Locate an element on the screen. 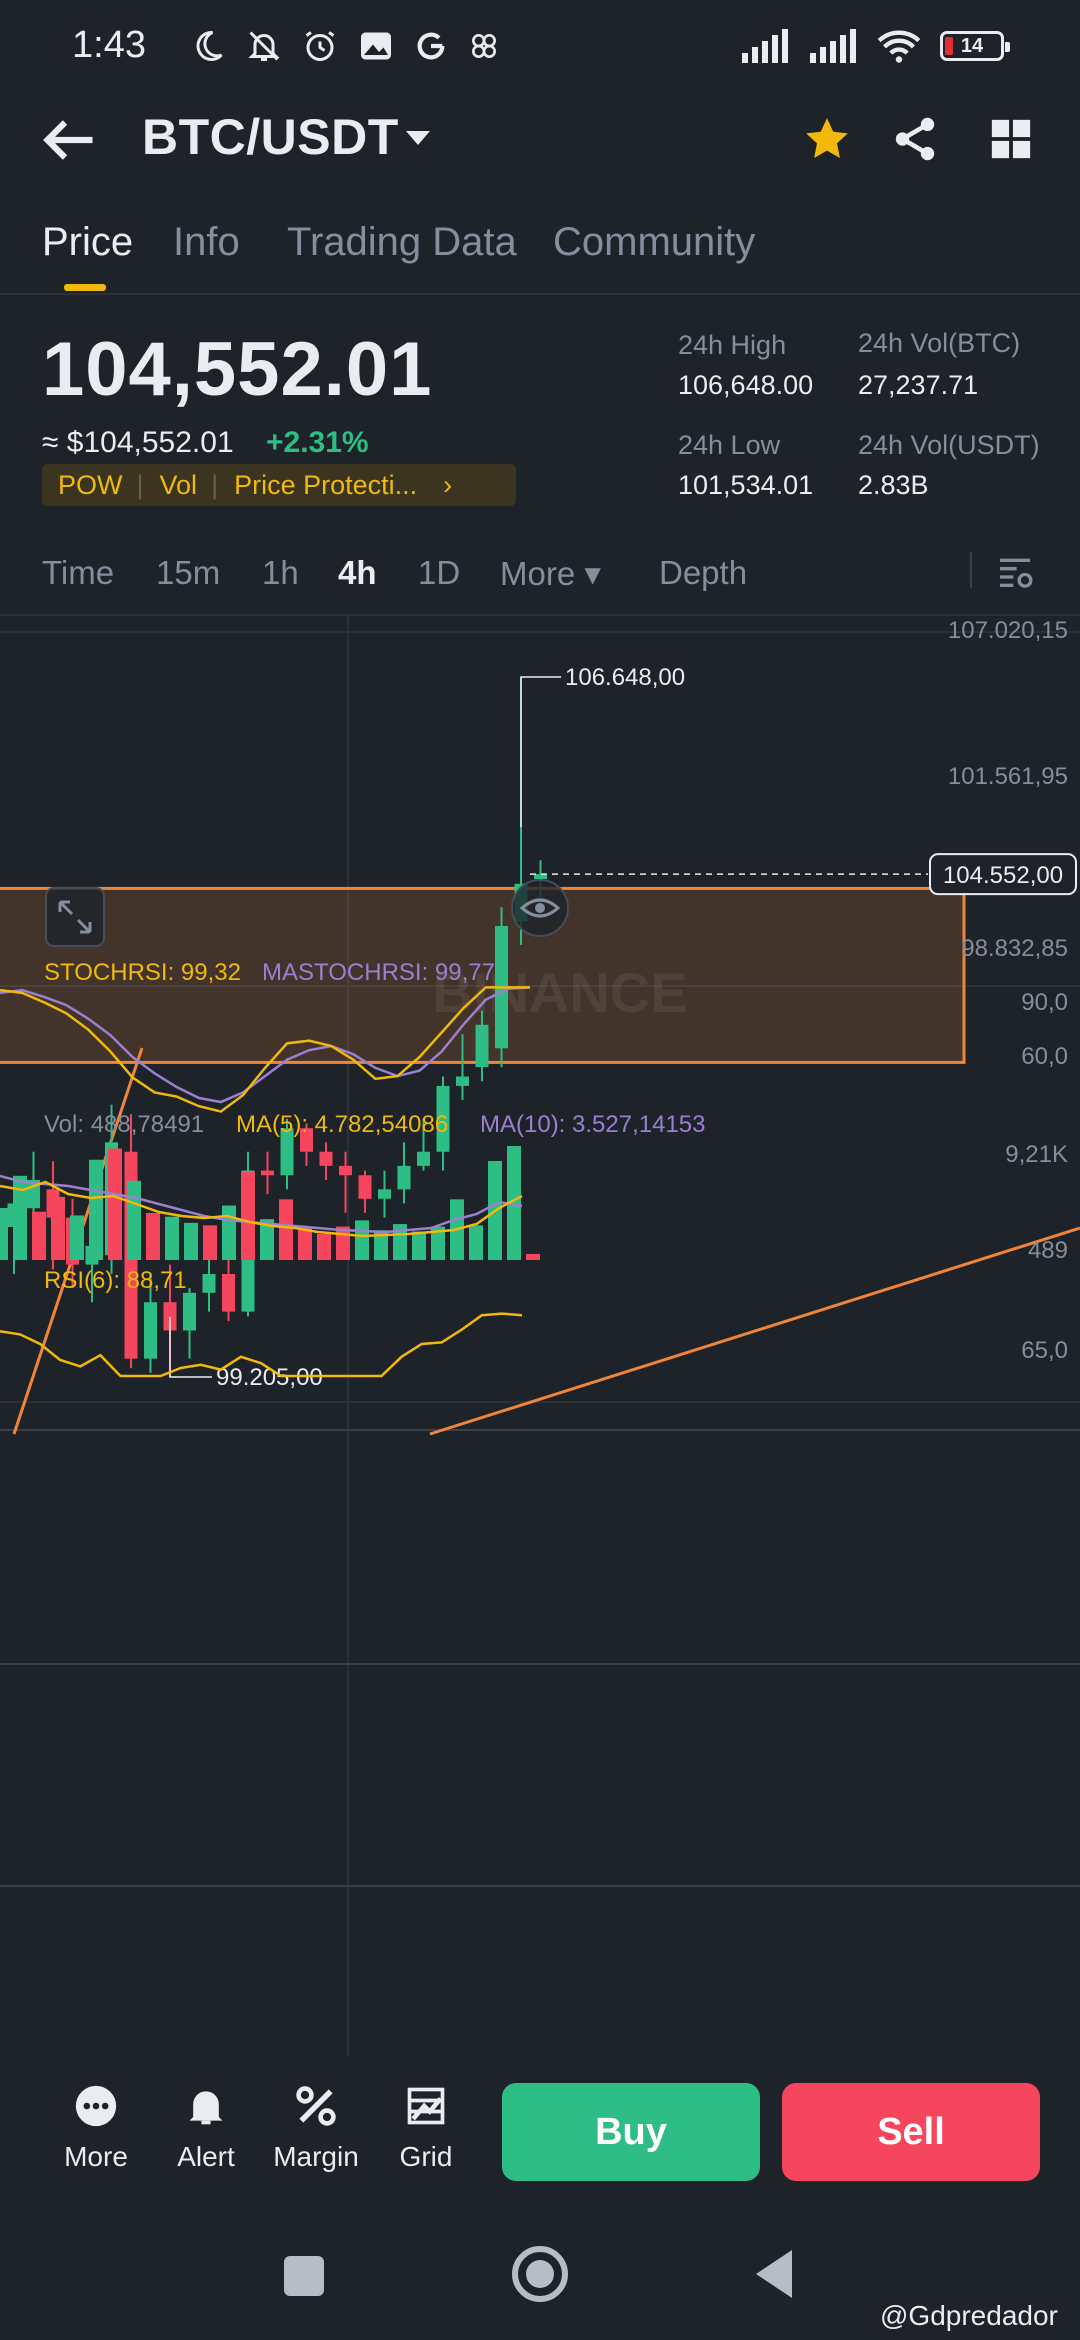 This screenshot has height=2340, width=1080. interval-time: Time is located at coordinates (78, 572).